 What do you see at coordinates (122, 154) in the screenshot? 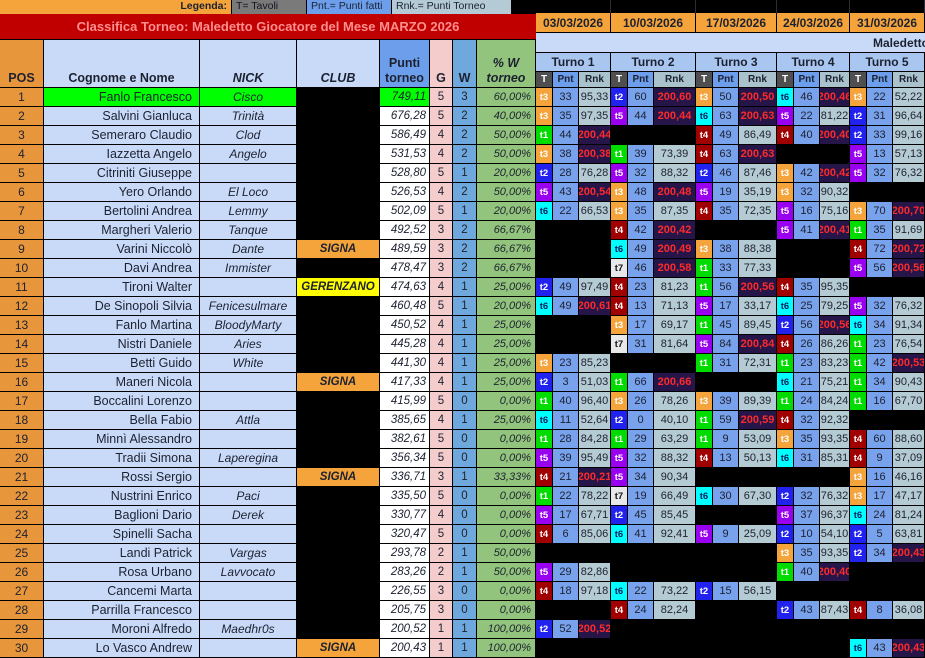
I see `cell-name: Iazzetta Angelo` at bounding box center [122, 154].